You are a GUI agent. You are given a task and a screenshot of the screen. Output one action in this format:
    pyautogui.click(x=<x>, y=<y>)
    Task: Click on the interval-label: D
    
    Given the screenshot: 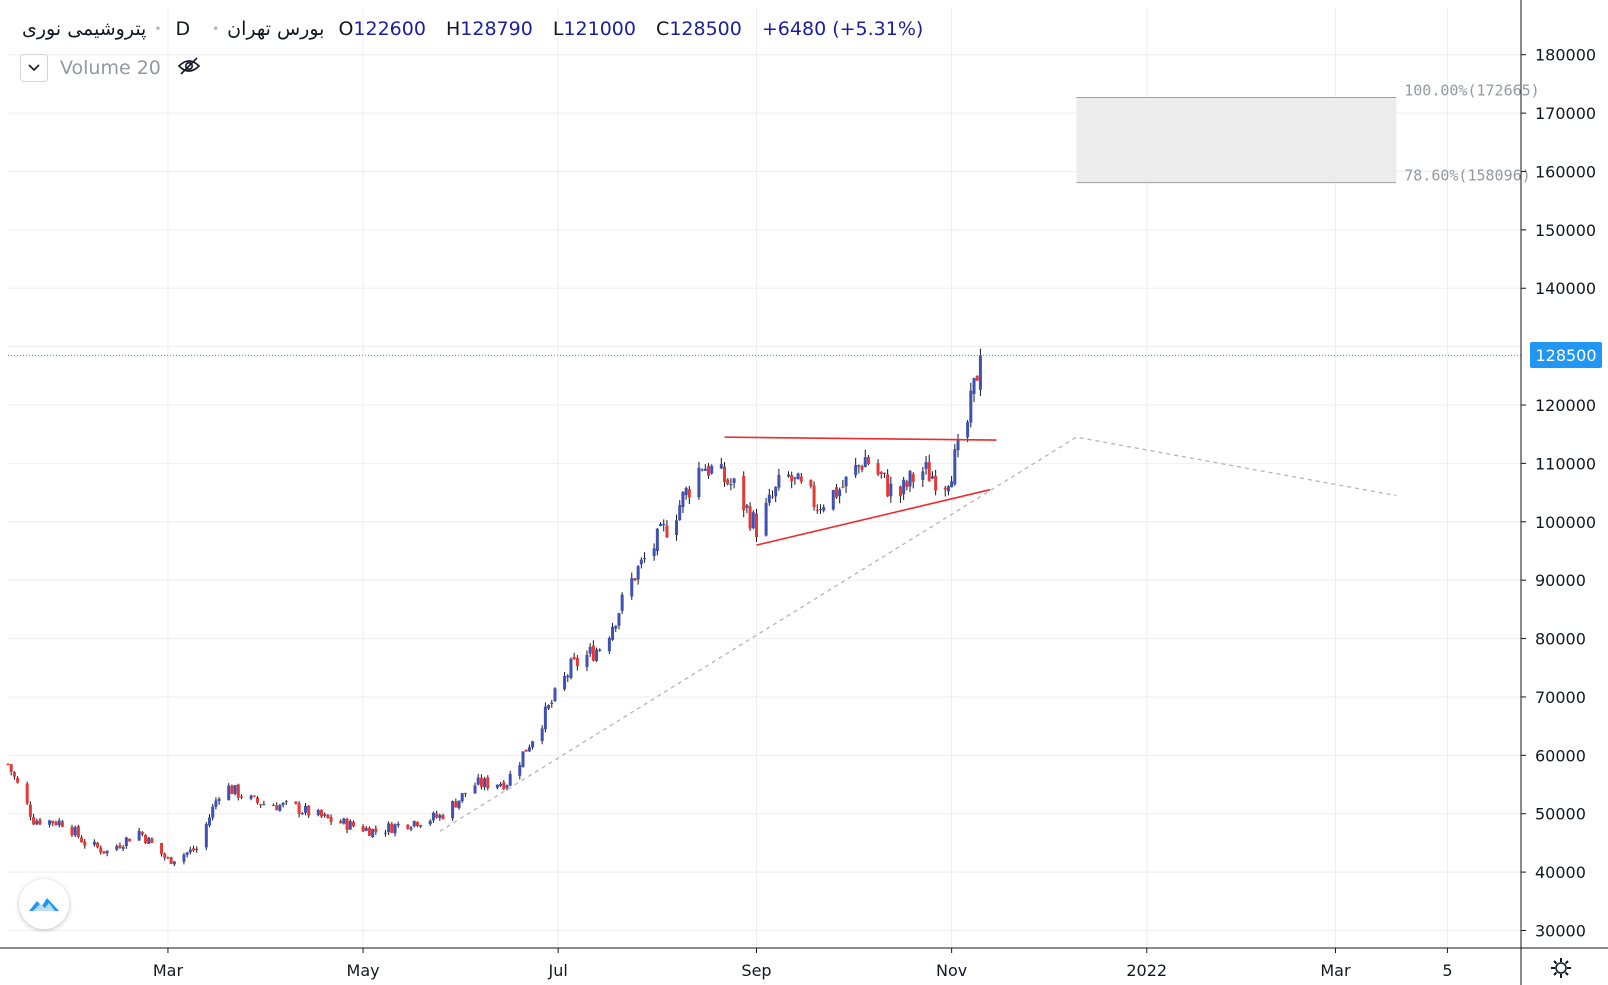 What is the action you would take?
    pyautogui.click(x=183, y=29)
    